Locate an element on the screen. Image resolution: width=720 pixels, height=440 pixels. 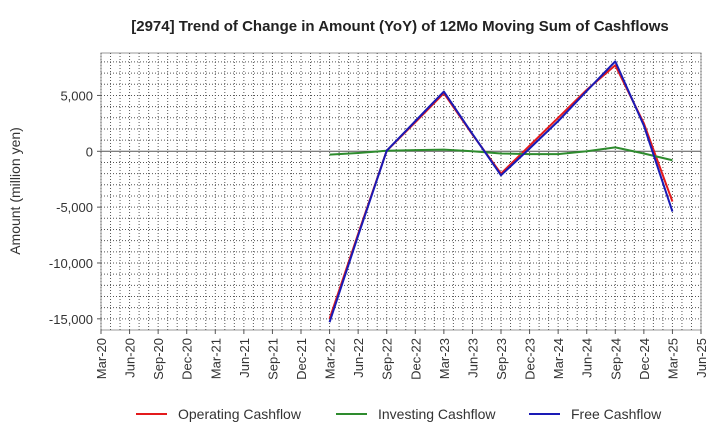
x-tick-label: Dec-20 is located at coordinates (187, 359).